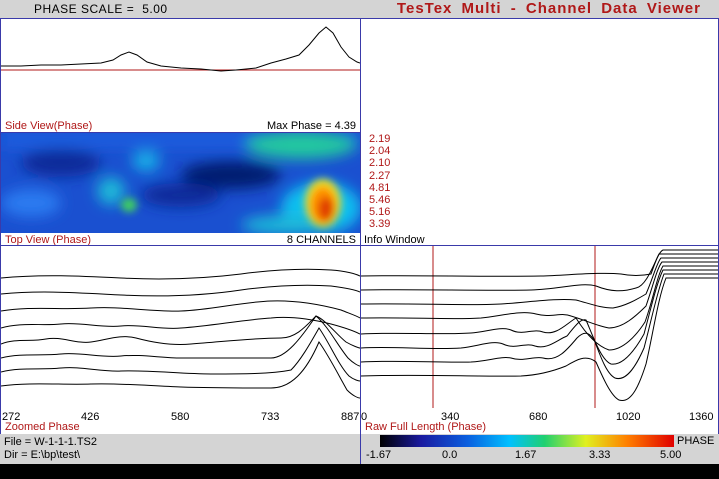  What do you see at coordinates (380, 224) in the screenshot?
I see `info-value: 3.39` at bounding box center [380, 224].